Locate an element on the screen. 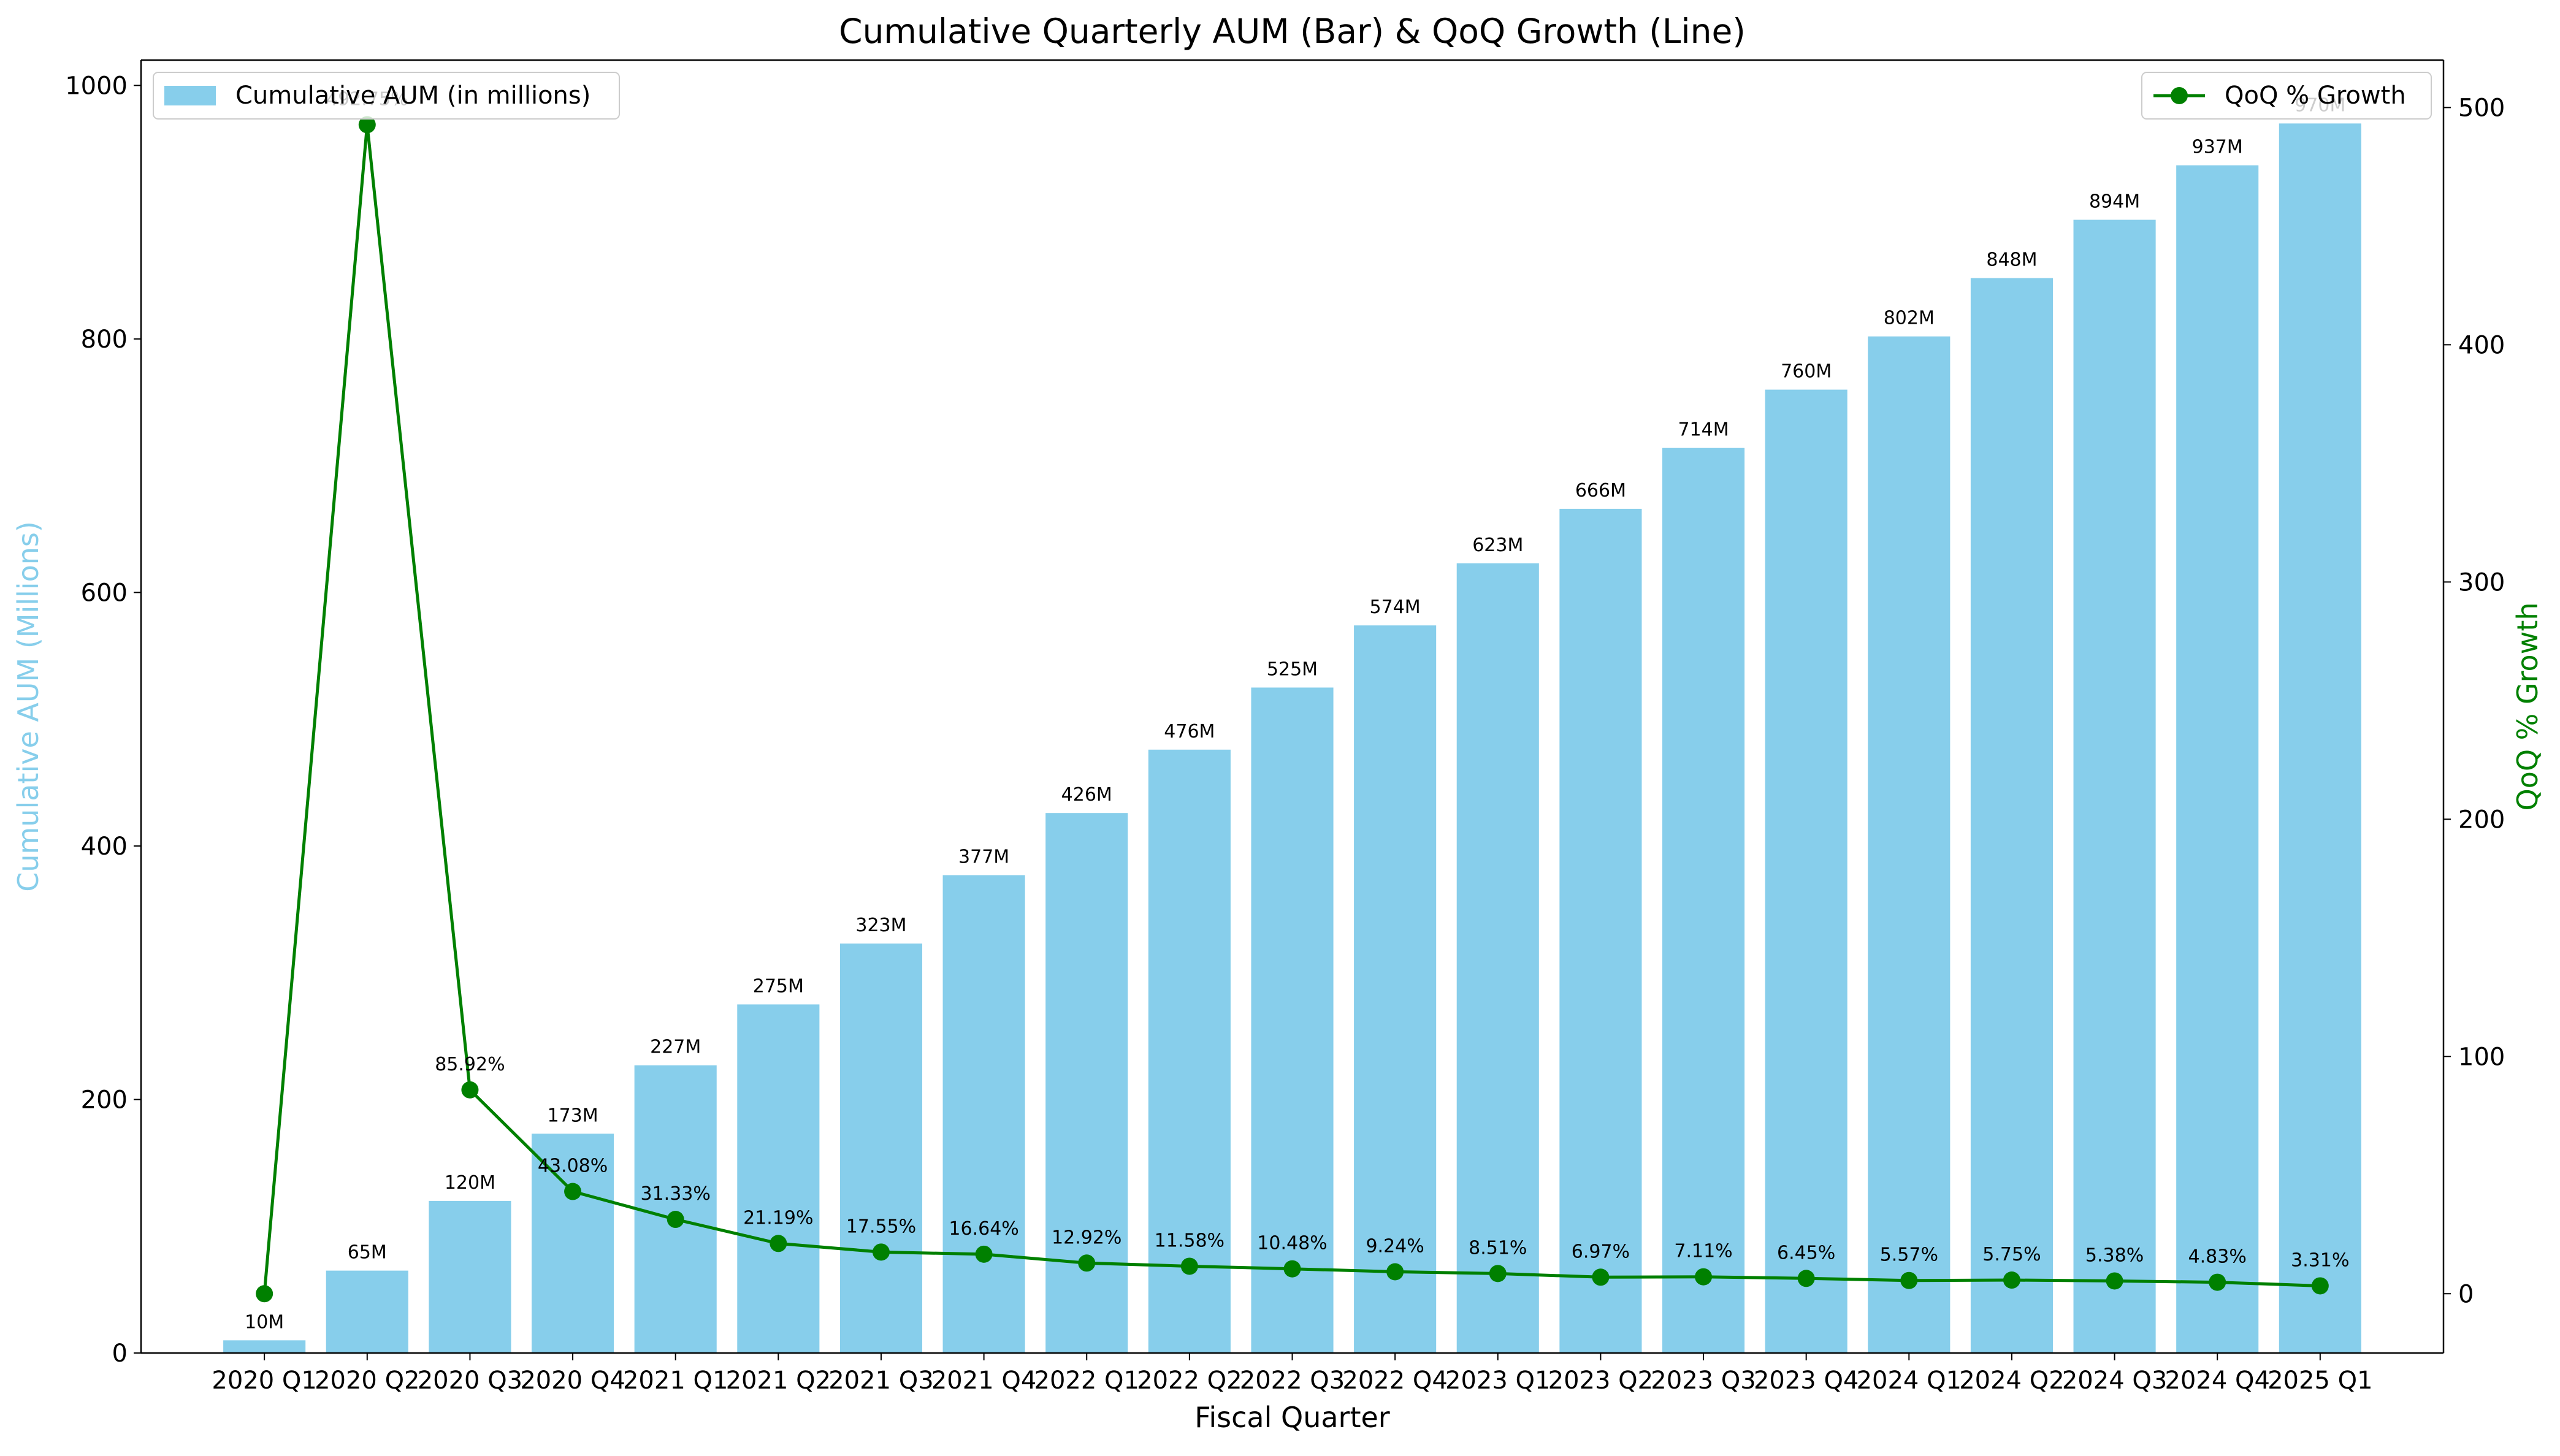 The height and width of the screenshot is (1456, 2560). bar-value-label: 65M is located at coordinates (367, 1253).